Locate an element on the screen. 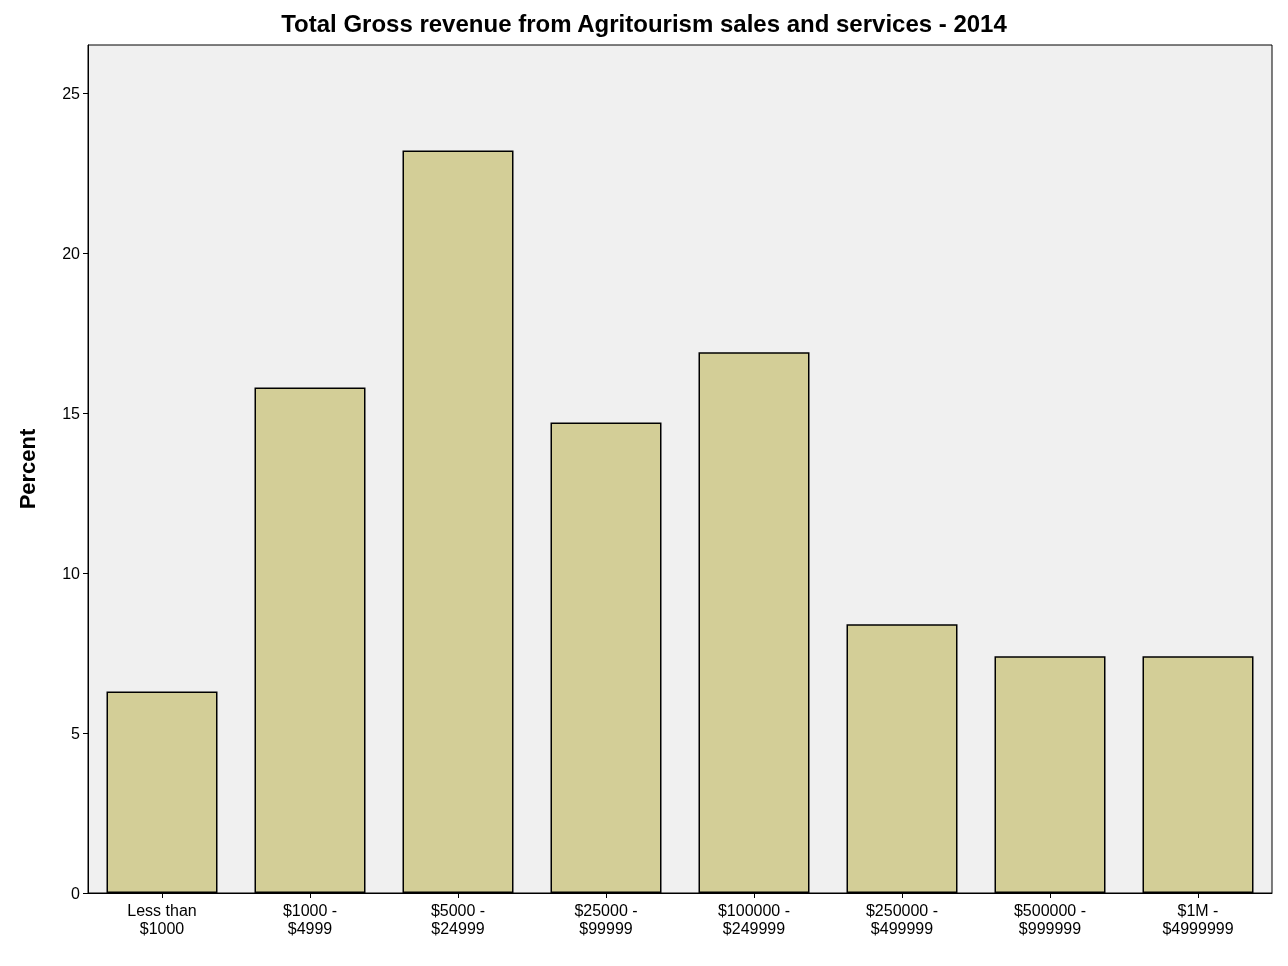  x-tick-label: $1M - $4999999 is located at coordinates (1198, 919).